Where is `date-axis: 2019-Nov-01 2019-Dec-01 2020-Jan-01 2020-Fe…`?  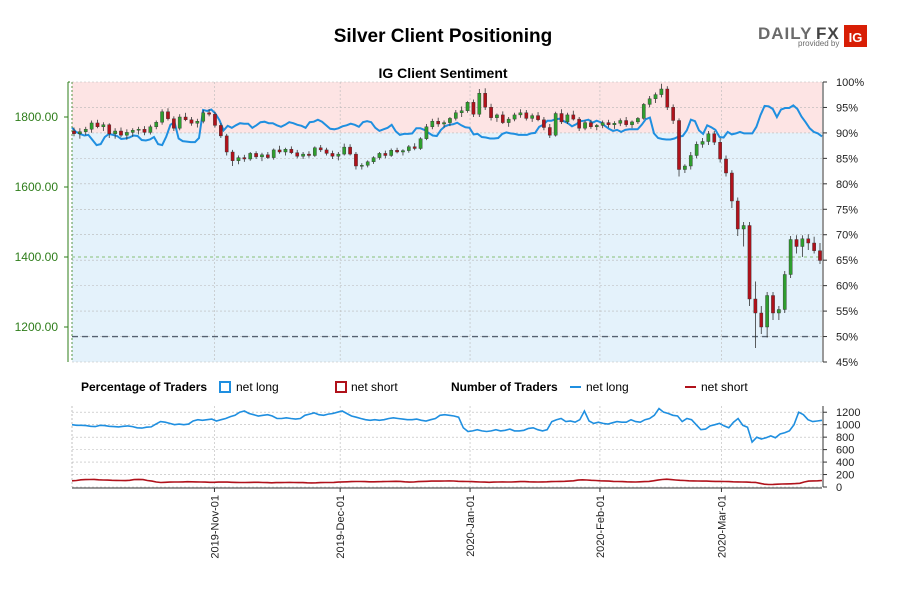
date-axis: 2019-Nov-01 2019-Dec-01 2020-Jan-01 2020-Fe… is located at coordinates (447, 523).